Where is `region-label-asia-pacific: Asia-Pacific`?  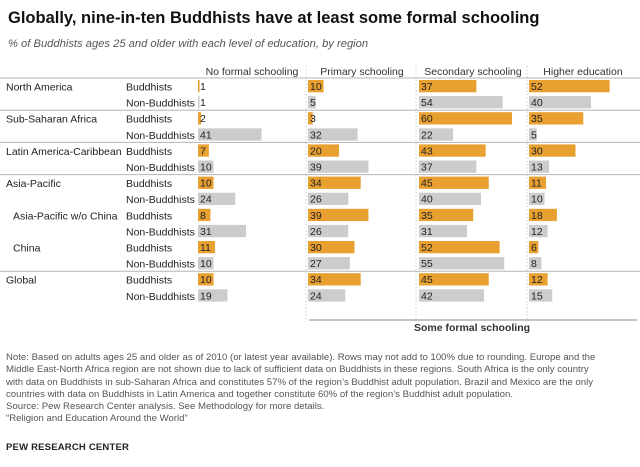
region-label-asia-pacific: Asia-Pacific is located at coordinates (33, 184).